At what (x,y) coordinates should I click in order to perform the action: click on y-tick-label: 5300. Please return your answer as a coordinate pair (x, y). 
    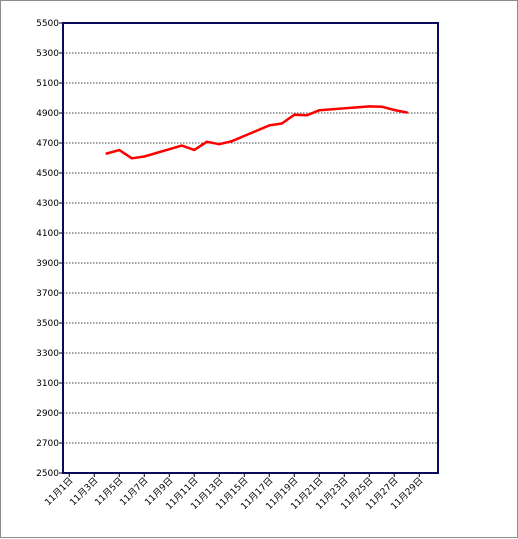
    Looking at the image, I should click on (47, 54).